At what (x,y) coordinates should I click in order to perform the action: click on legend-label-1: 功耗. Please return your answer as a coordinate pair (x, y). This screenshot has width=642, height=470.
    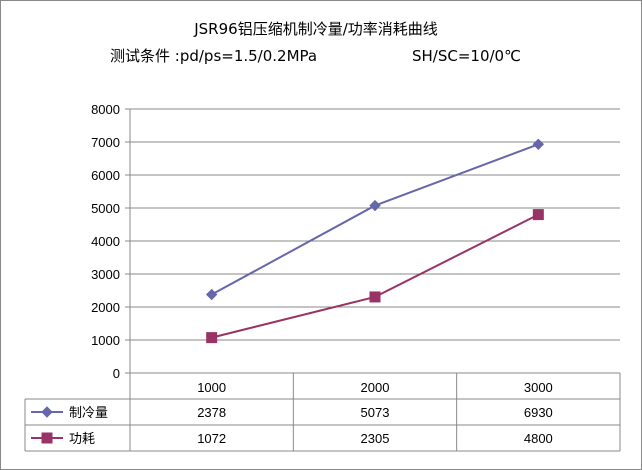
    Looking at the image, I should click on (82, 439).